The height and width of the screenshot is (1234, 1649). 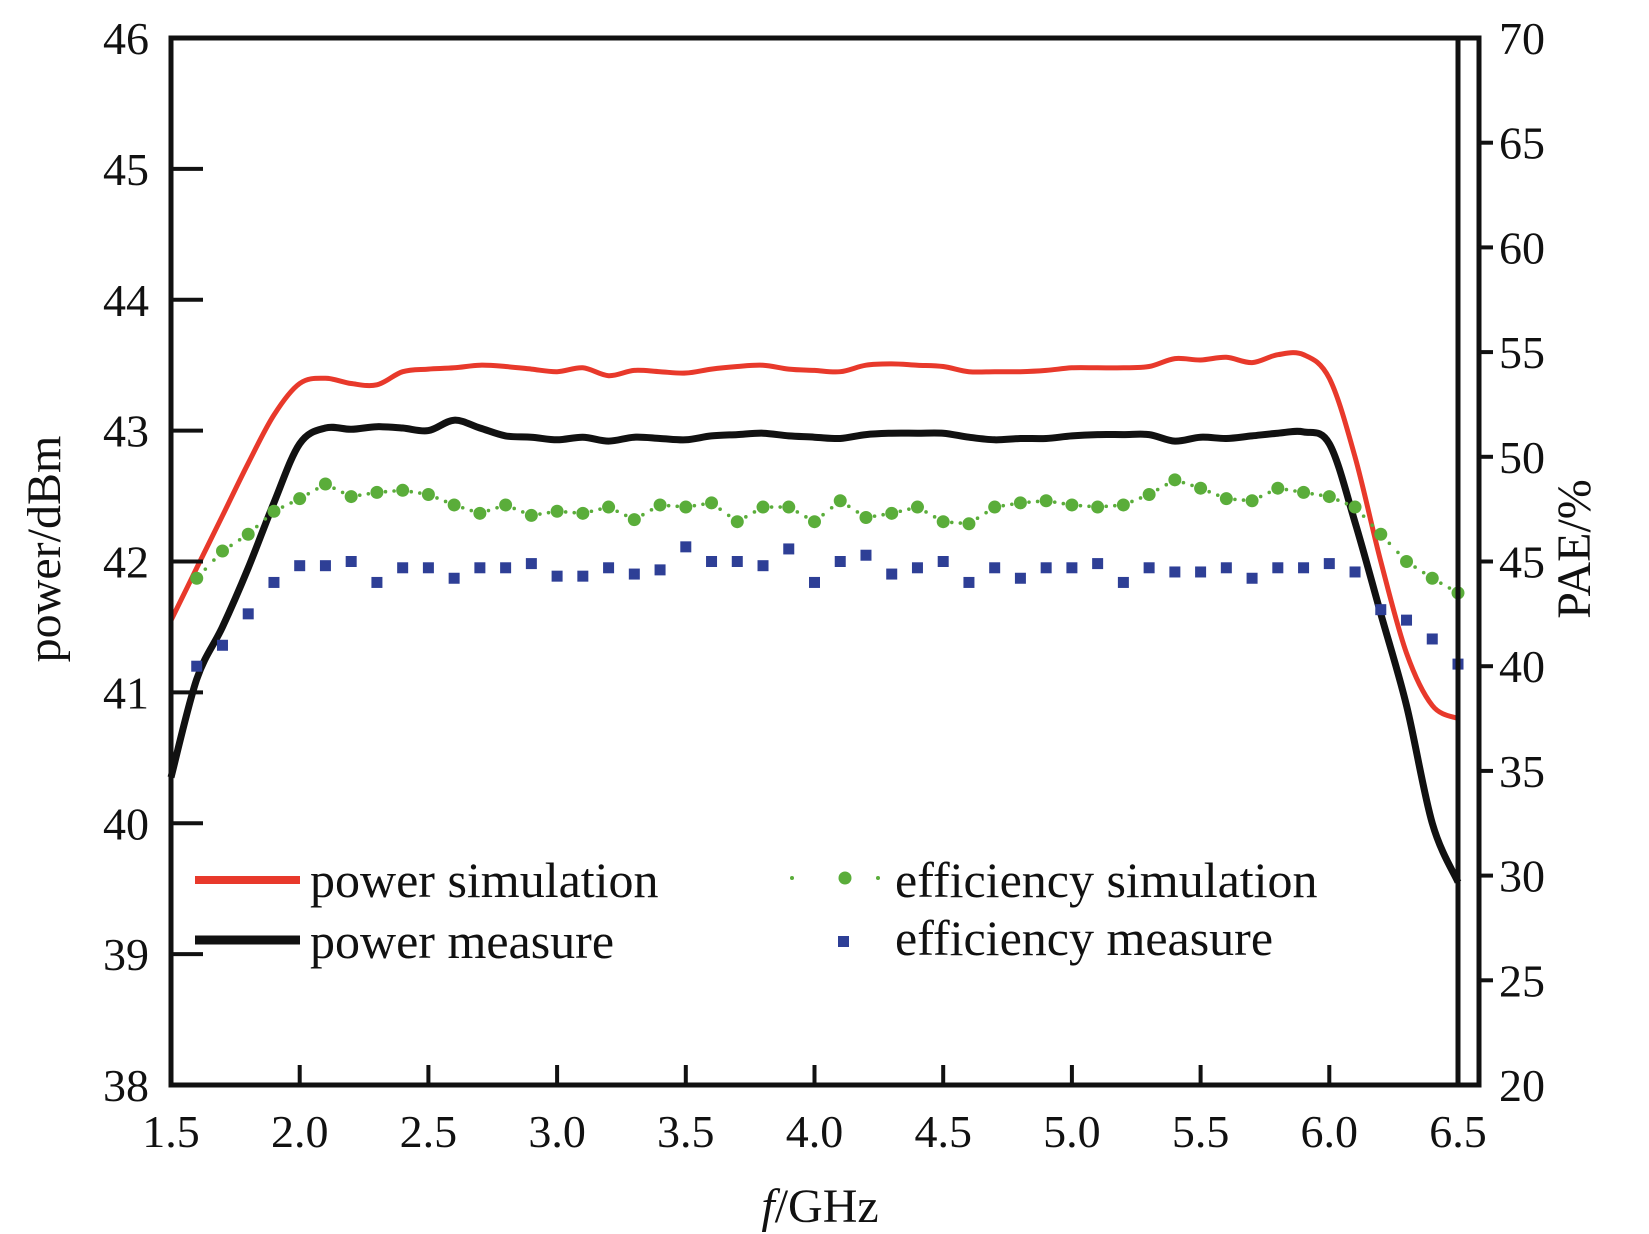 I want to click on x-tick-label: 4.0, so click(x=815, y=1131).